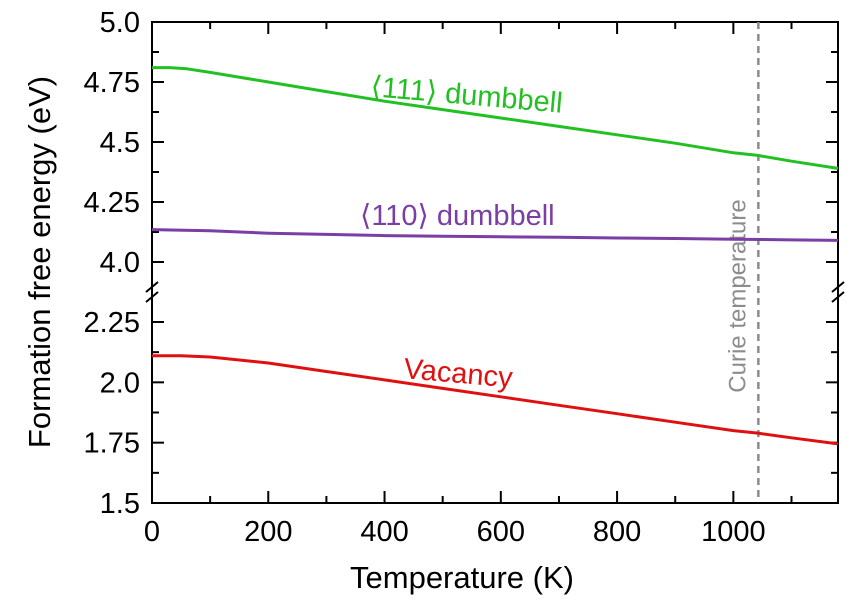  What do you see at coordinates (120, 504) in the screenshot?
I see `y-tick-label-lower: 1.5` at bounding box center [120, 504].